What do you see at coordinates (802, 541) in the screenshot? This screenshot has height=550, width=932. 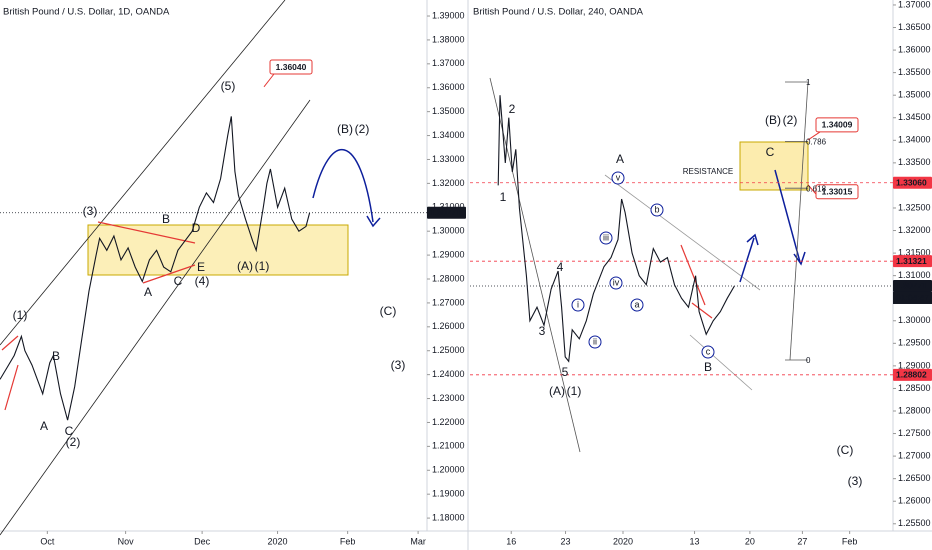 I see `x-tick-label: 27` at bounding box center [802, 541].